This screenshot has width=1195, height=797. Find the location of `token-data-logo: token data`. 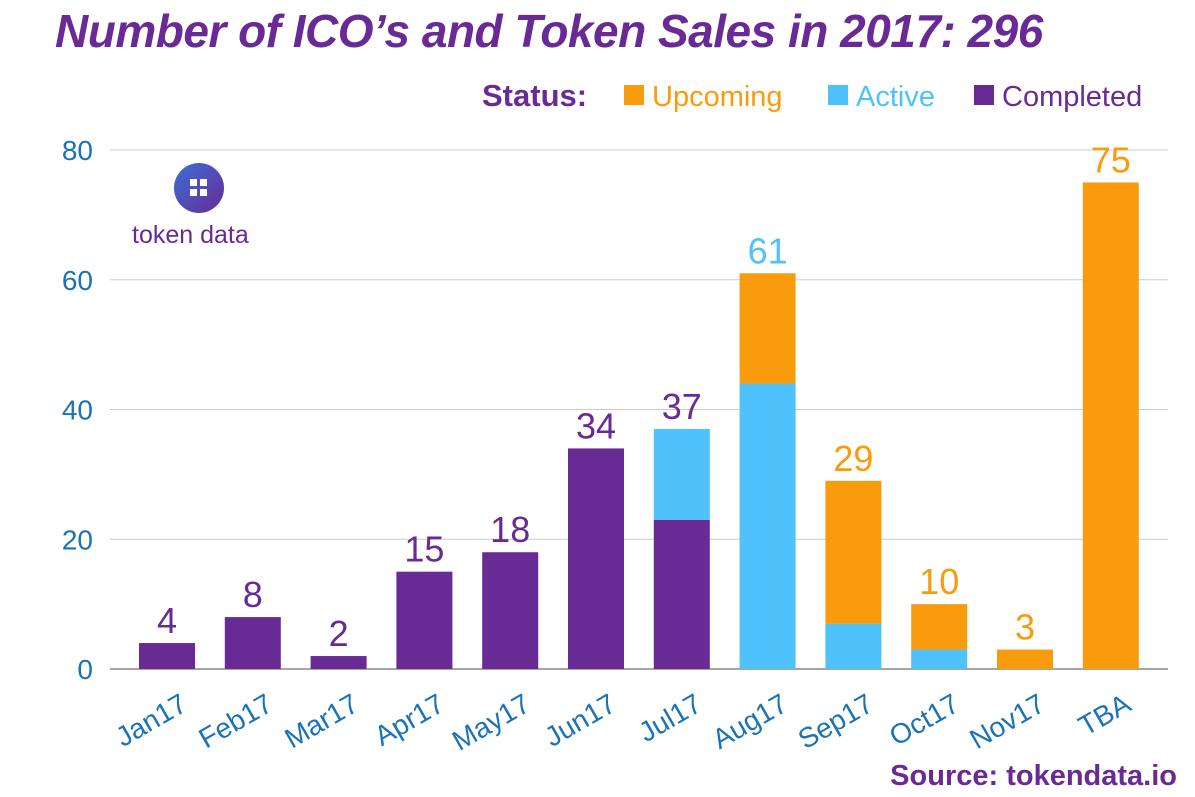

token-data-logo: token data is located at coordinates (202, 208).